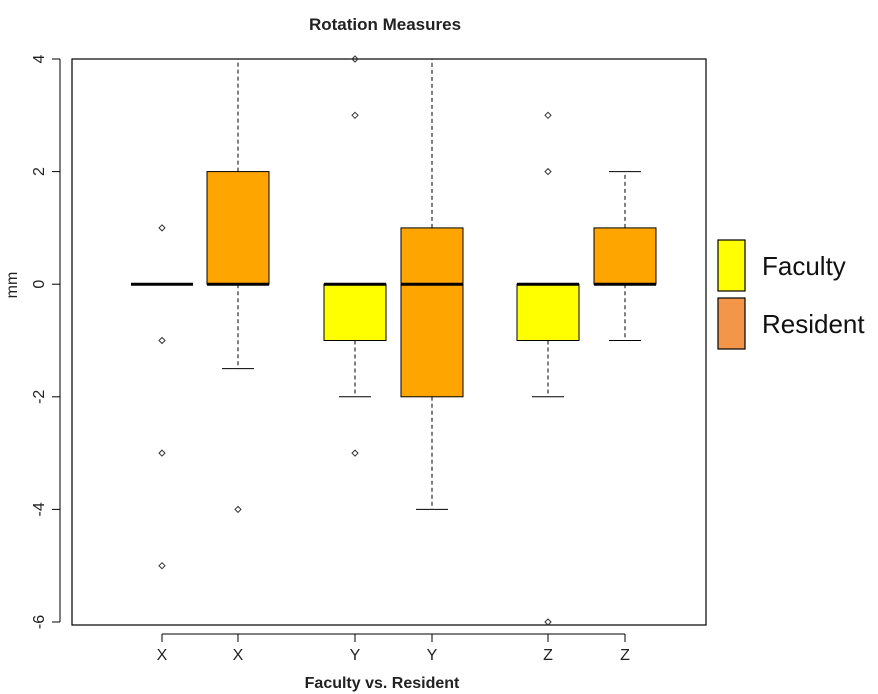 The image size is (878, 694). I want to click on y-tick-label: 4, so click(39, 58).